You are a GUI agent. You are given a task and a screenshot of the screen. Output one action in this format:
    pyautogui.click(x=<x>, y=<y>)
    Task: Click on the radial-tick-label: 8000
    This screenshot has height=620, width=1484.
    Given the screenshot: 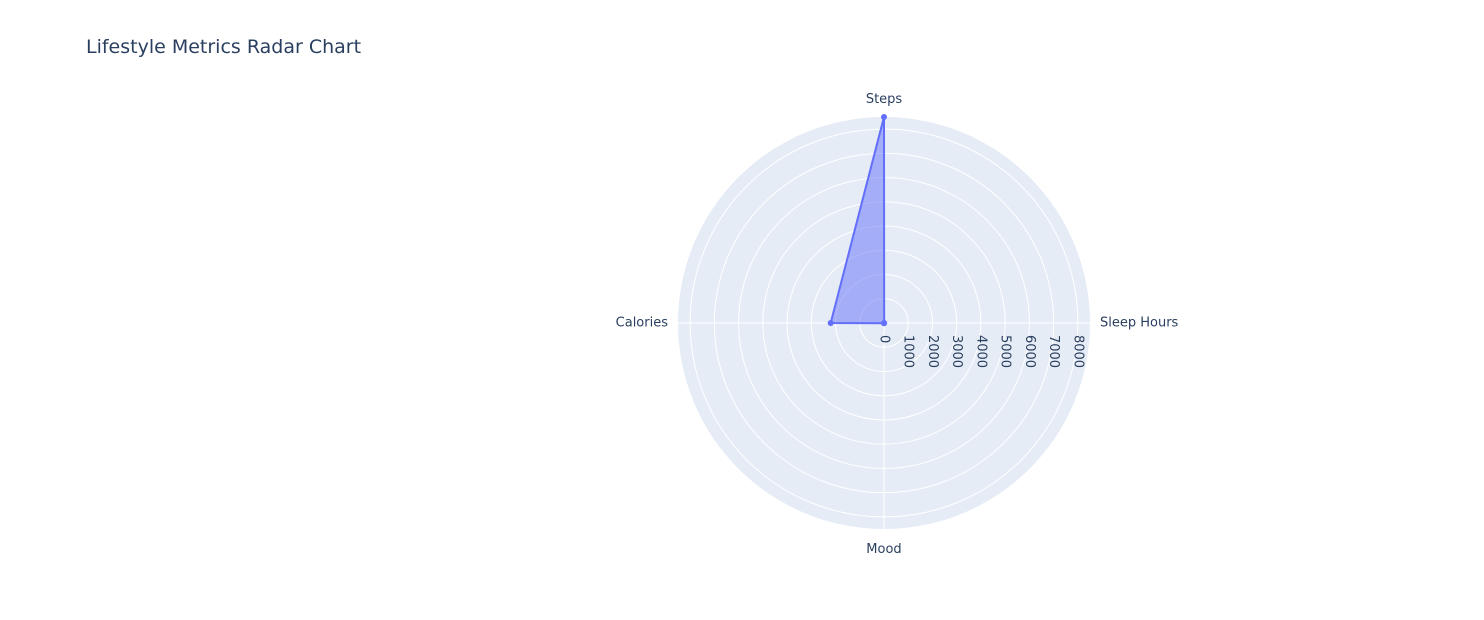 What is the action you would take?
    pyautogui.click(x=1077, y=351)
    